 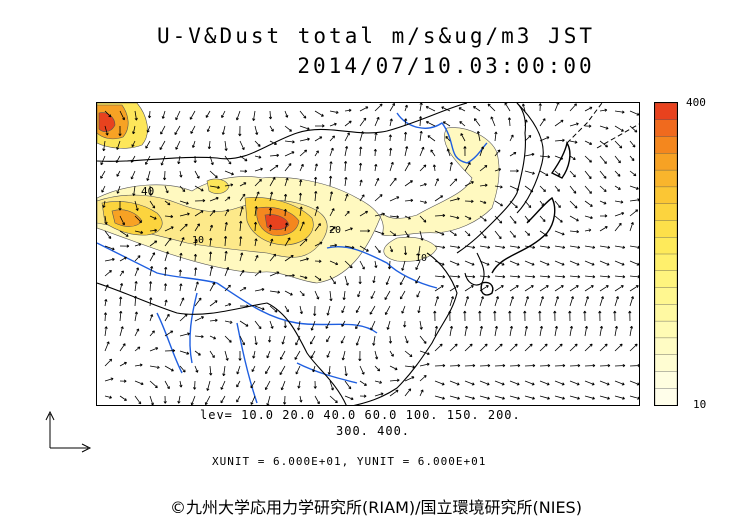 I want to click on copyright-notice: ©九州大学応用力学研究所(RIAM)/国立環境研究所(NIES), so click(x=376, y=507).